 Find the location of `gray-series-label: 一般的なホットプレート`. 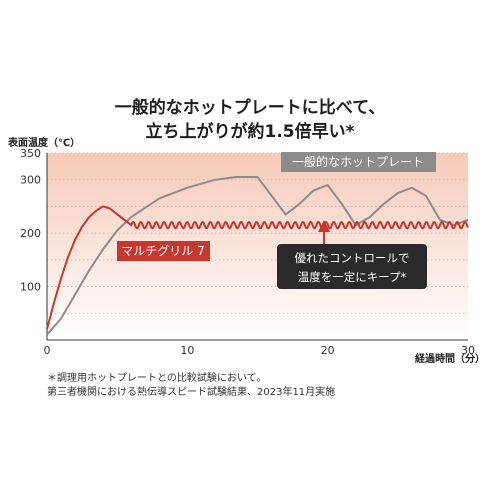

gray-series-label: 一般的なホットプレート is located at coordinates (358, 161).